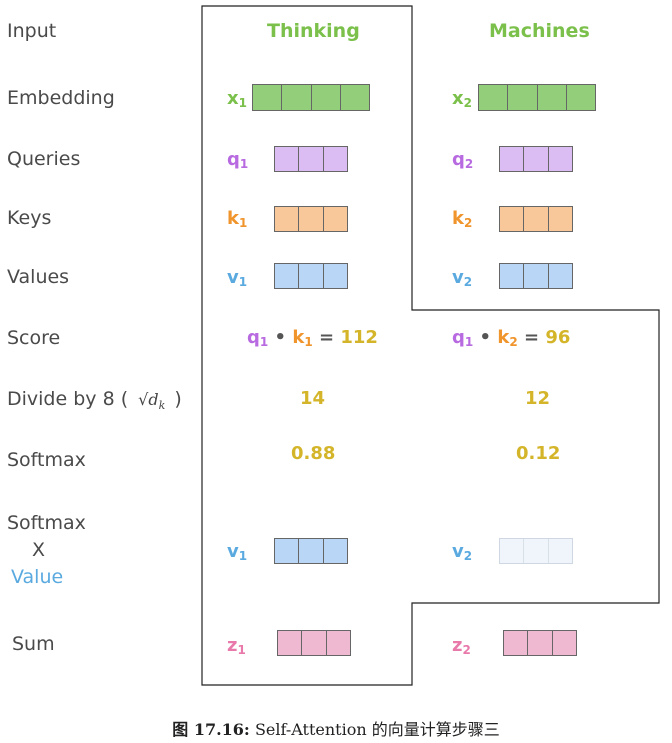  What do you see at coordinates (462, 278) in the screenshot?
I see `var-v2: v2` at bounding box center [462, 278].